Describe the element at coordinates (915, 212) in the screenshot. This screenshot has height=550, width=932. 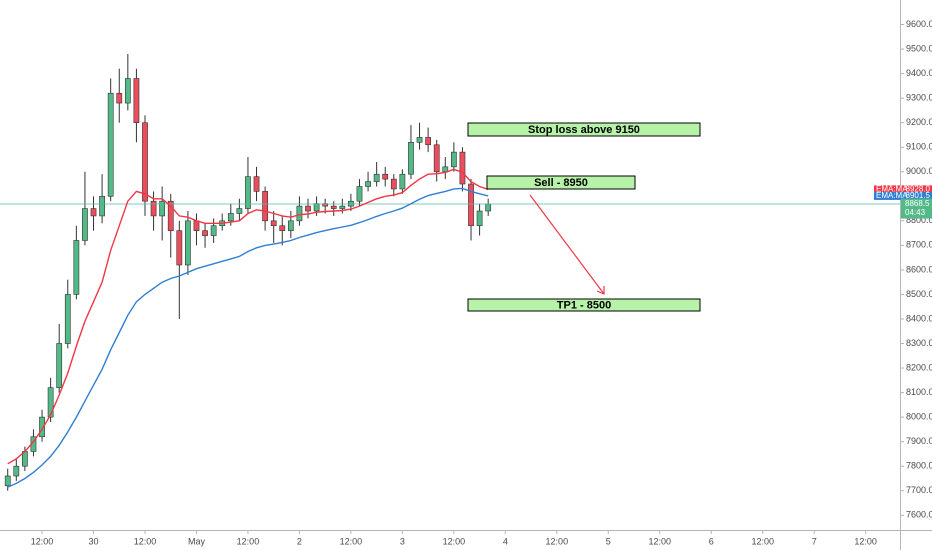
I see `countdown: 04:43` at that location.